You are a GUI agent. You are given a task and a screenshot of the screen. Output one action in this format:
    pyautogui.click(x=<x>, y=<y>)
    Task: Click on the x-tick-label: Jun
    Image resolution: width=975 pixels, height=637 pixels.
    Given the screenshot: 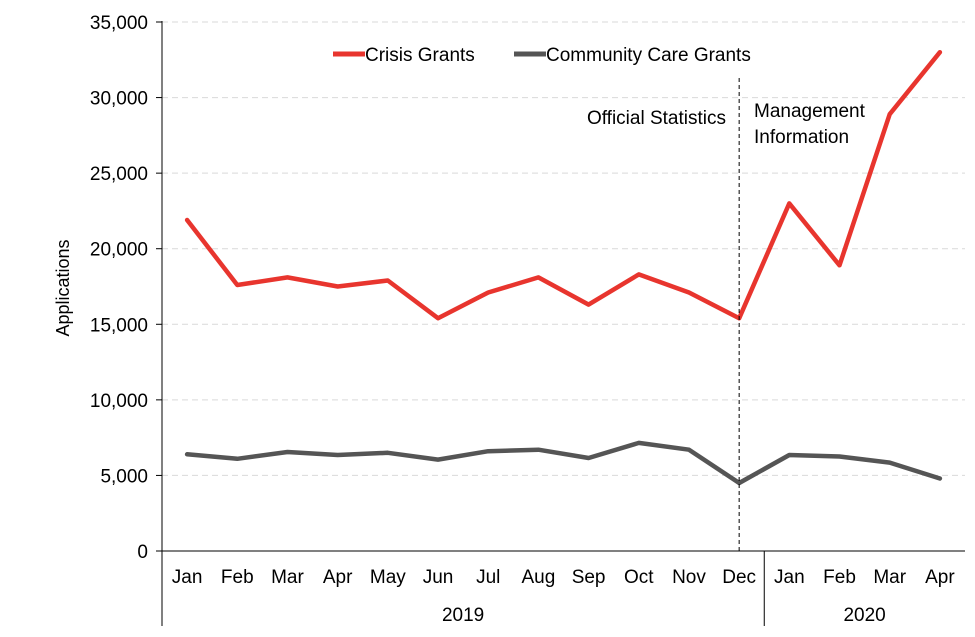 What is the action you would take?
    pyautogui.click(x=438, y=577)
    